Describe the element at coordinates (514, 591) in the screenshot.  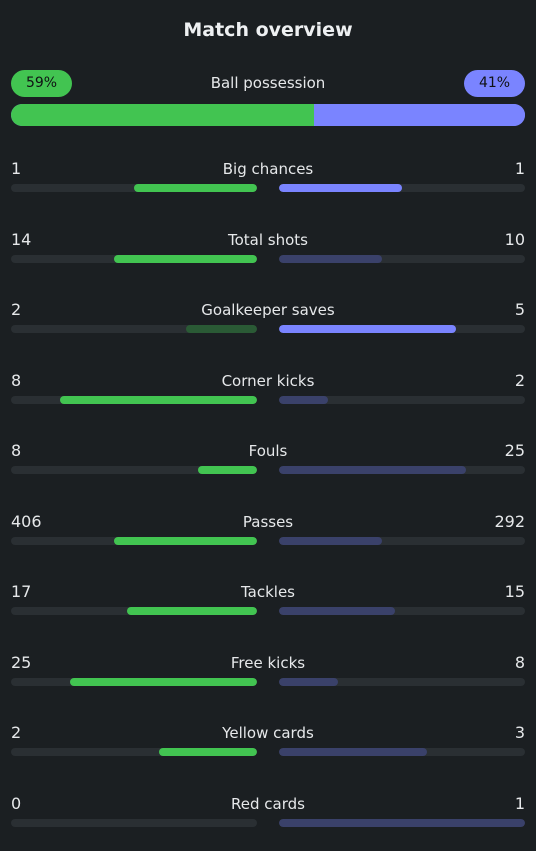
I see `stat-away-value: 15` at that location.